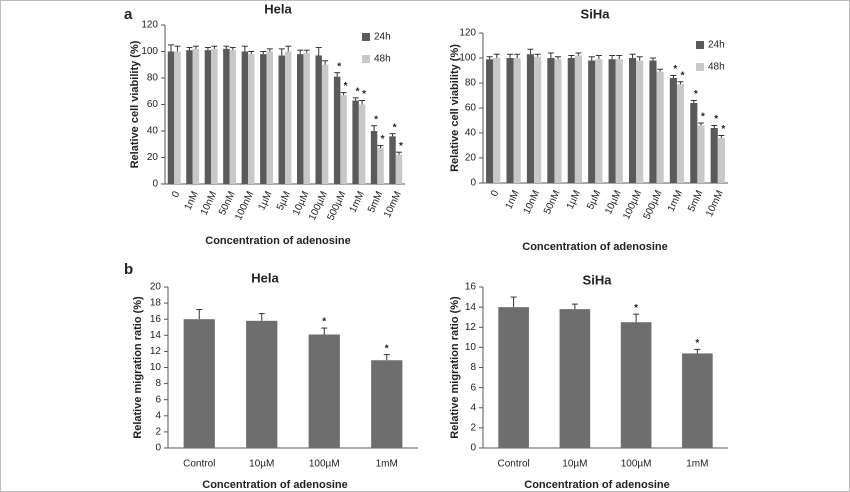  I want to click on legend-label: 24h, so click(716, 45).